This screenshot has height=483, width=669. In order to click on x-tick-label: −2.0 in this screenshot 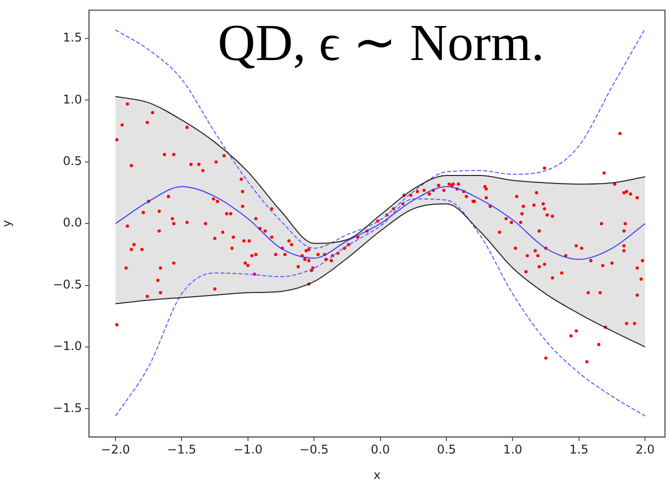, I will do `click(115, 449)`.